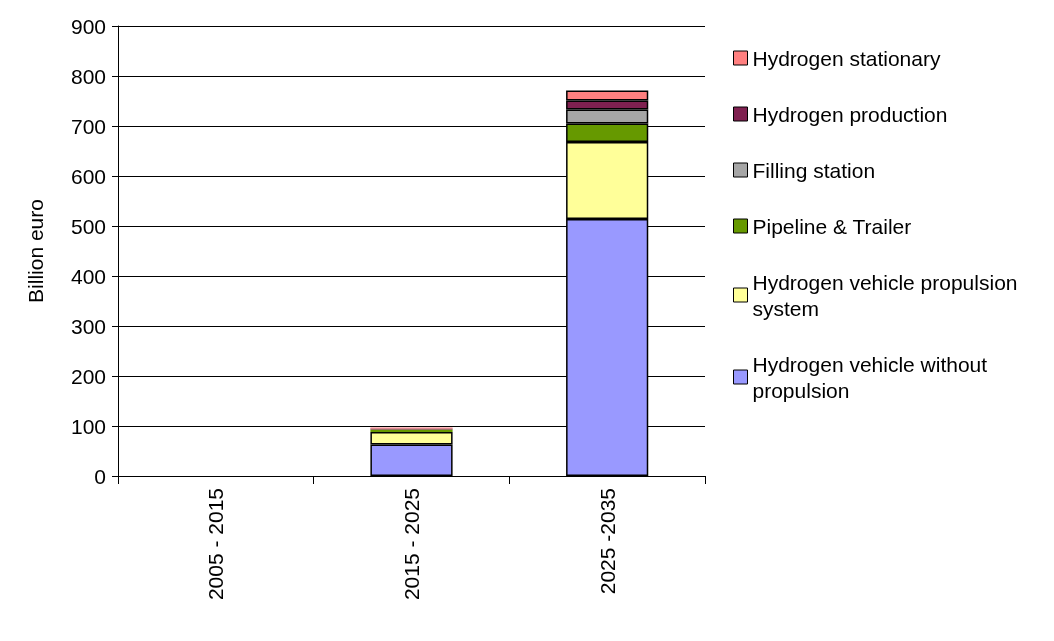 This screenshot has width=1054, height=641. What do you see at coordinates (88, 26) in the screenshot?
I see `y-tick-label: 900` at bounding box center [88, 26].